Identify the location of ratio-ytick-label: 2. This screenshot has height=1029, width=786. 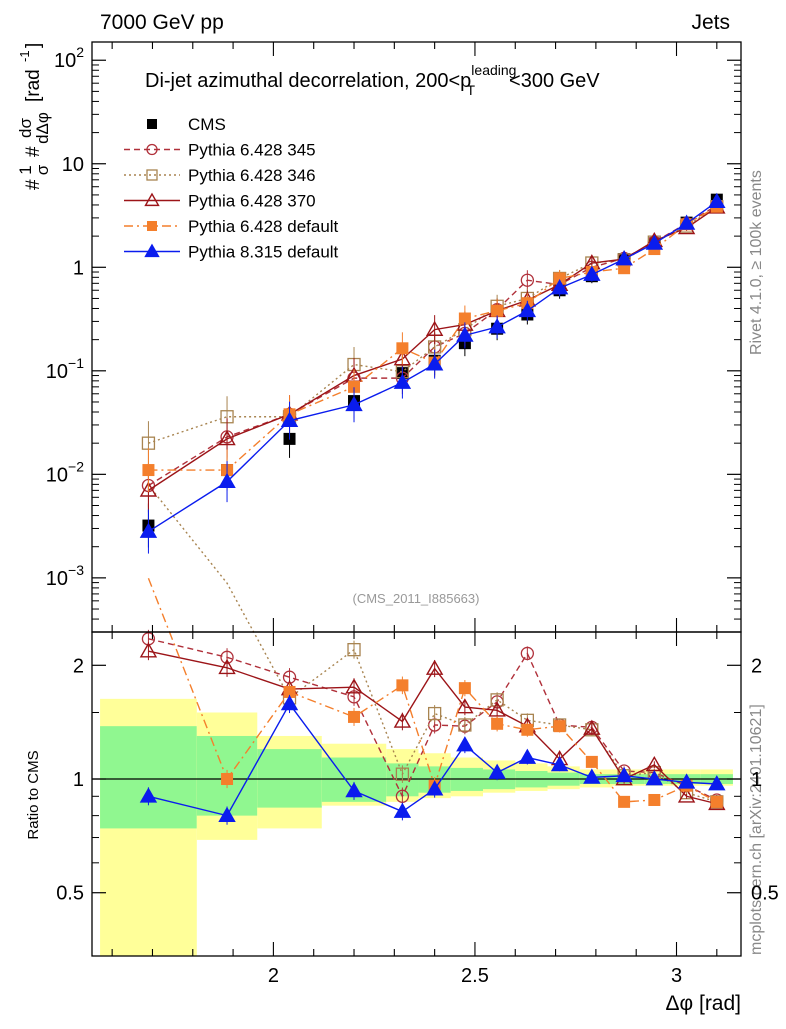
(78, 666).